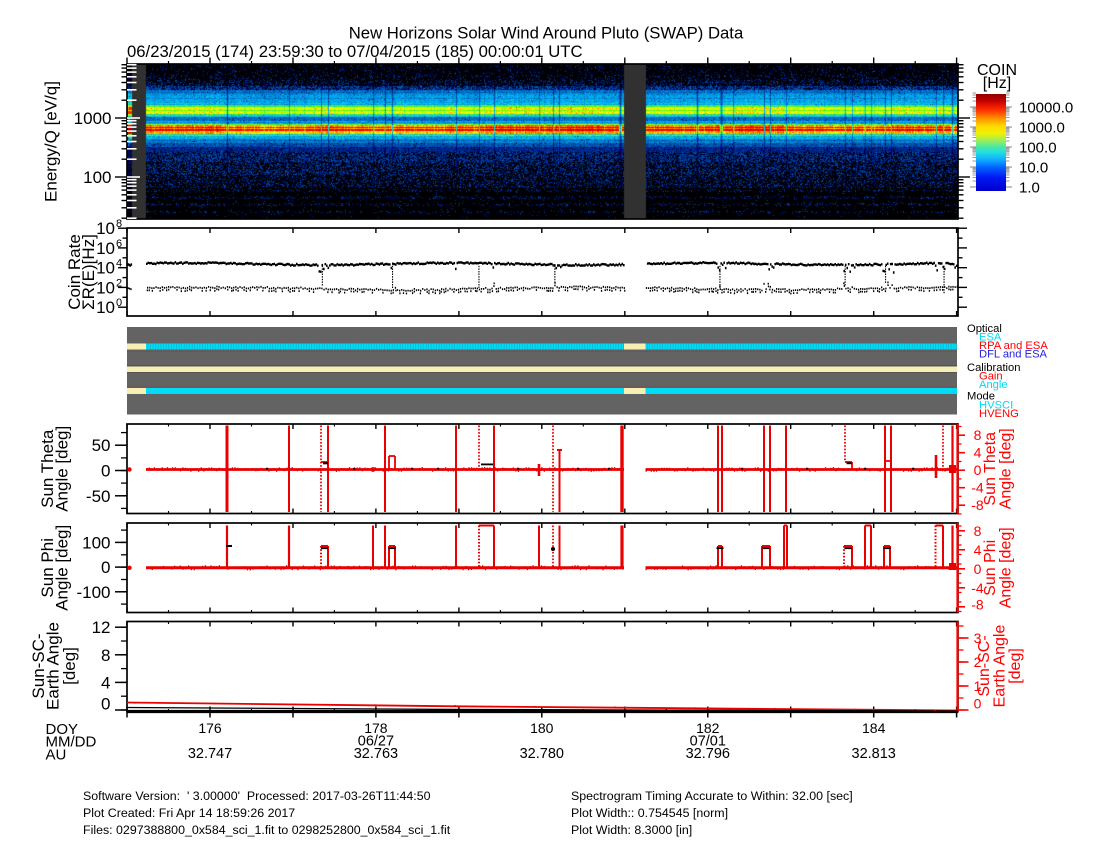 The height and width of the screenshot is (850, 1100). I want to click on svg-text: MM/DD, so click(71, 742).